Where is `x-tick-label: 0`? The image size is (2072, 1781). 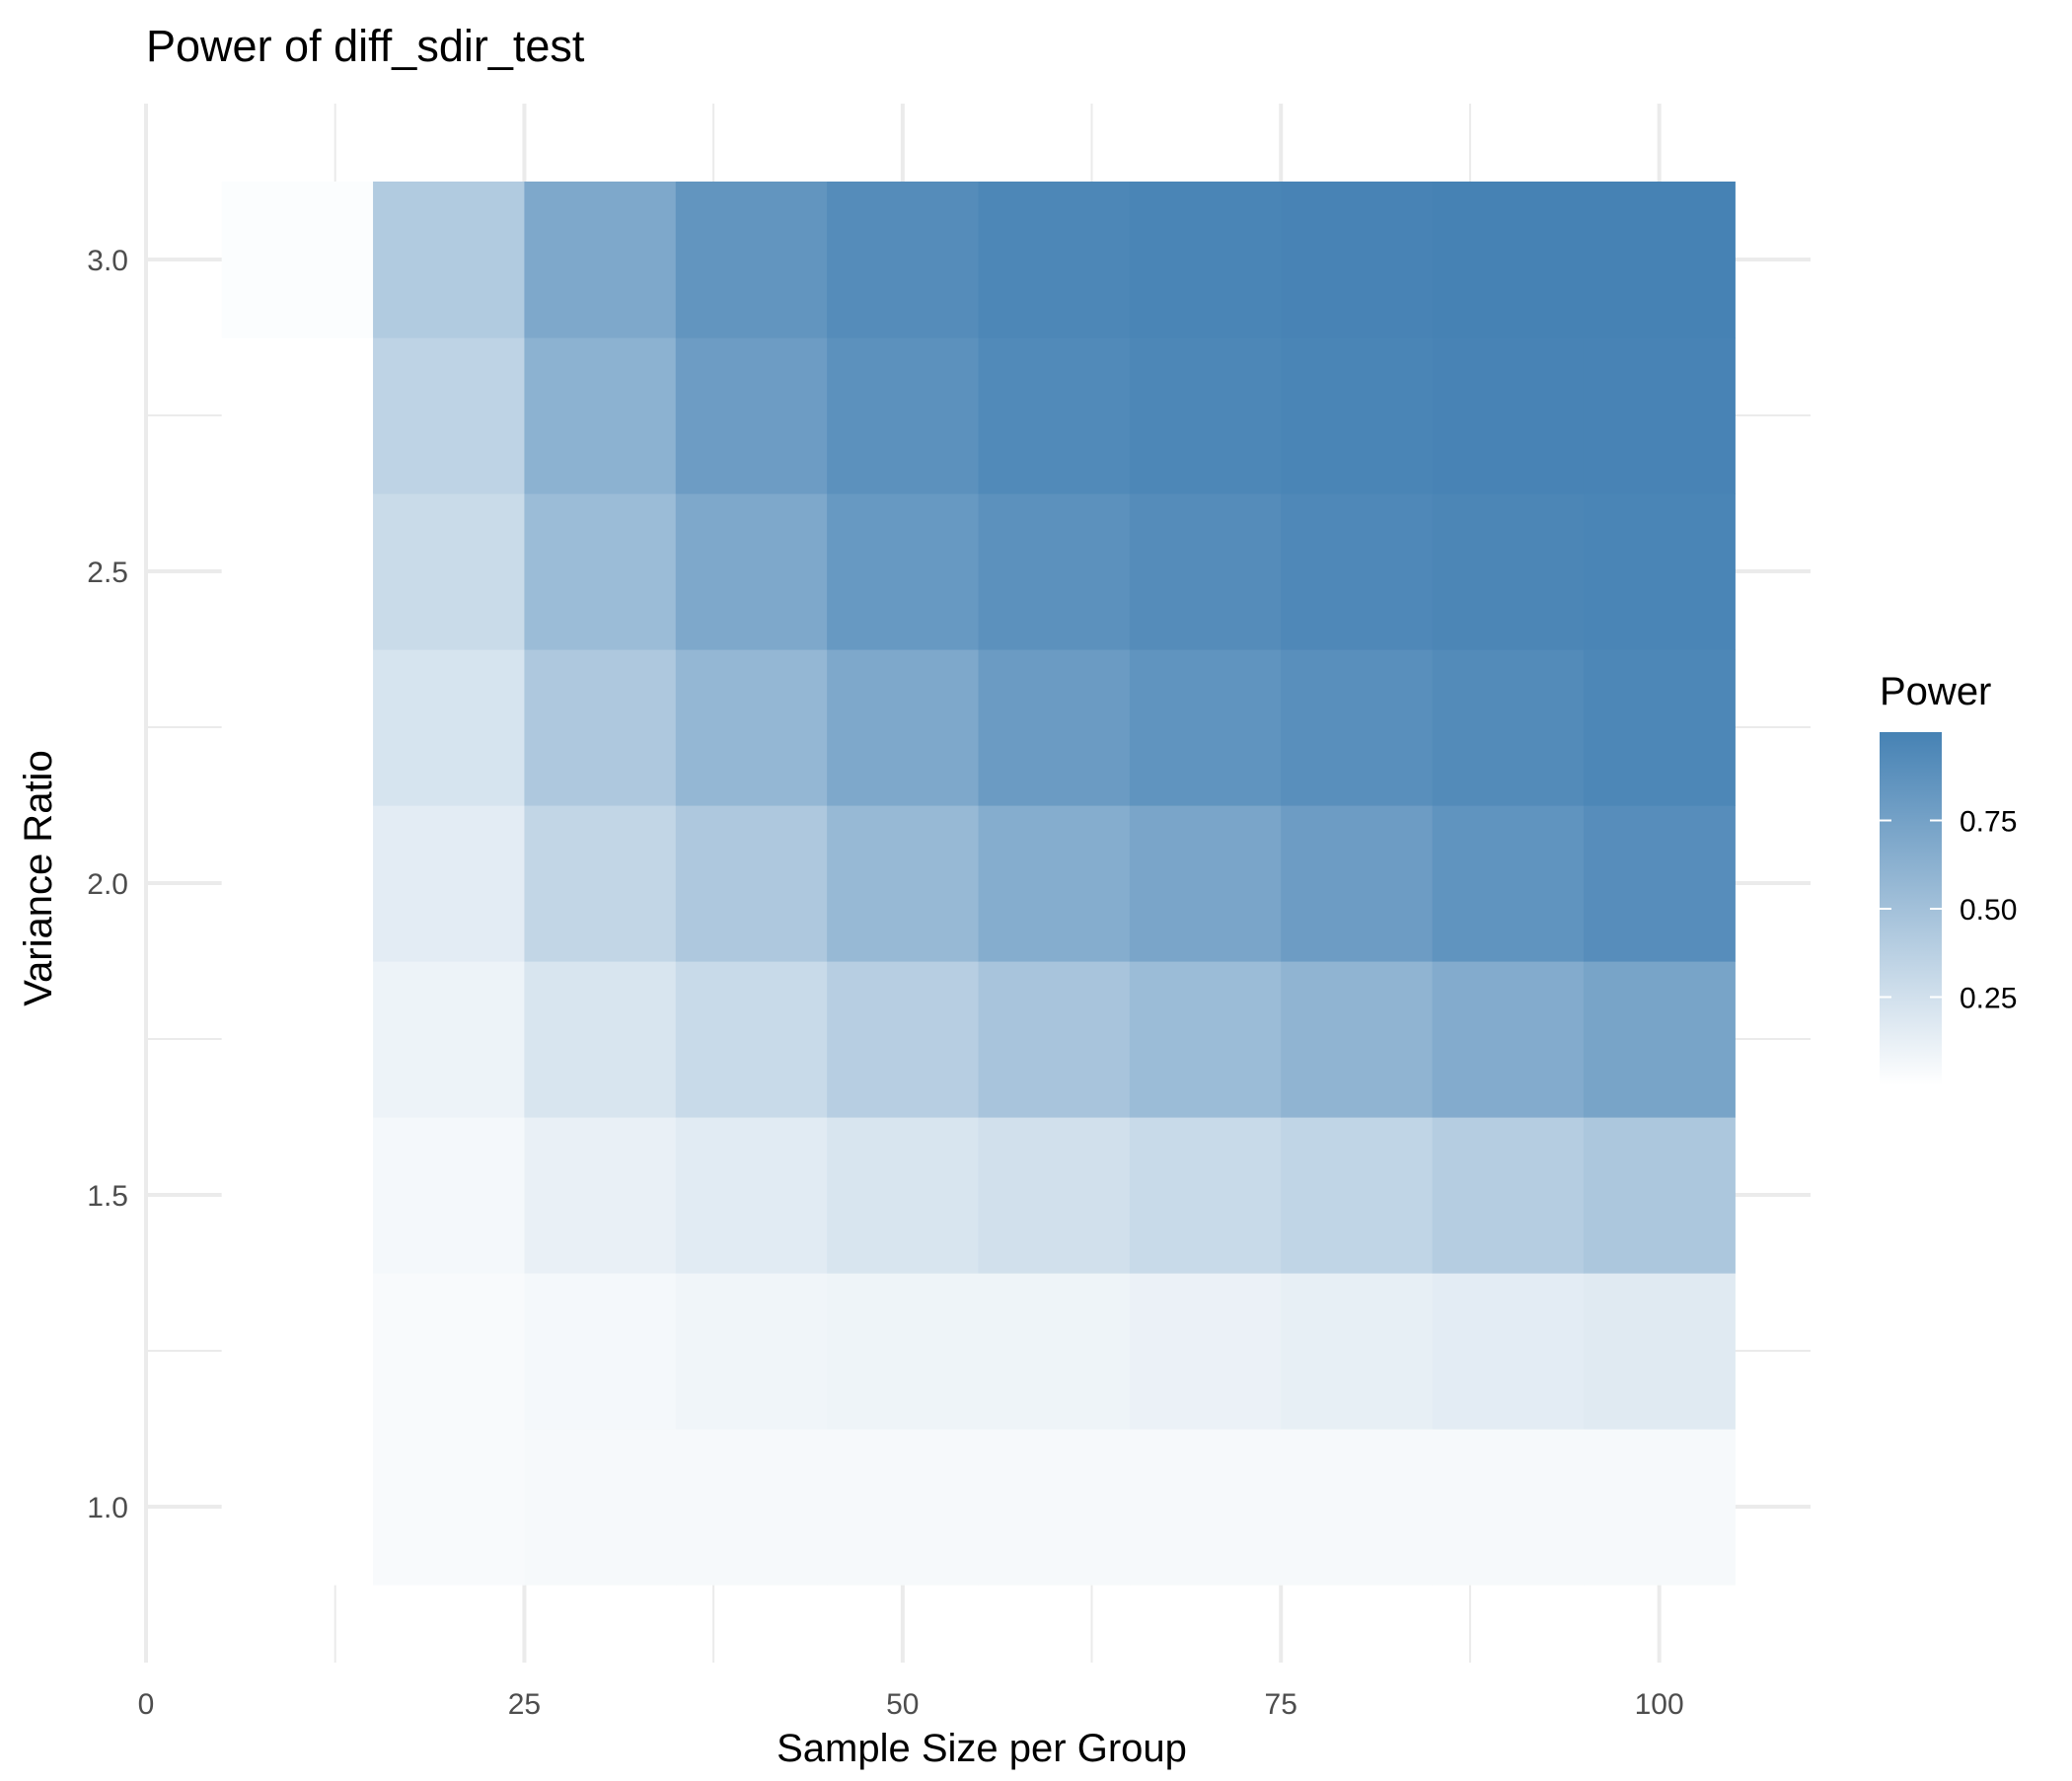
x-tick-label: 0 is located at coordinates (147, 1704).